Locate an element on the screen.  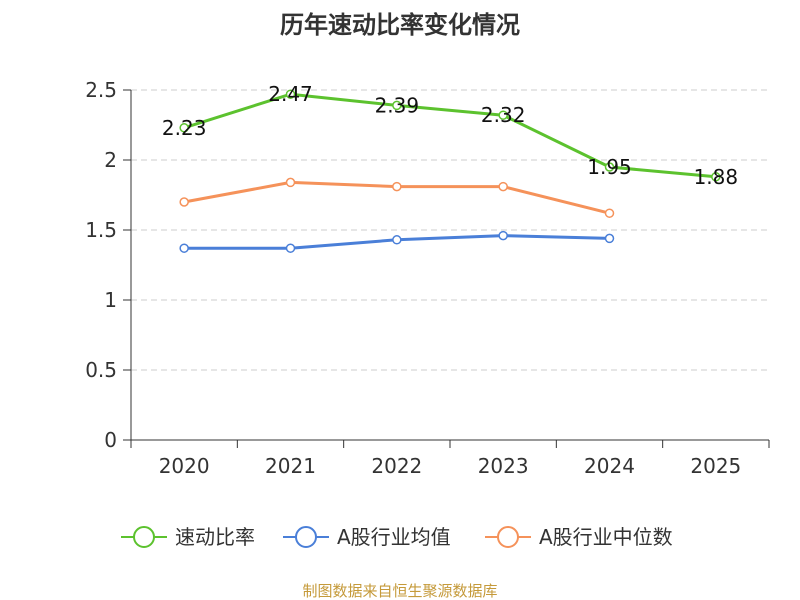
legend: 速动比率 A股行业均值 A股行业中位数 is located at coordinates (397, 537).